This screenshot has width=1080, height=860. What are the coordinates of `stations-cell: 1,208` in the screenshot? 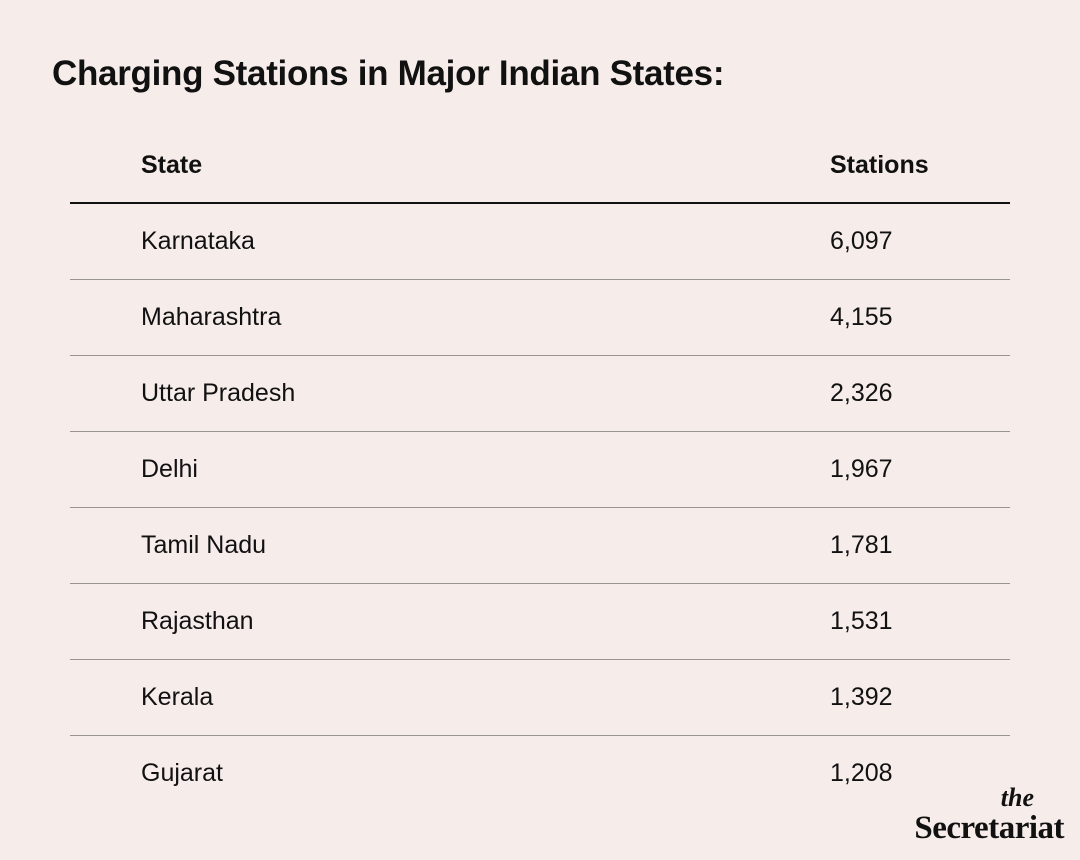 It's located at (861, 773).